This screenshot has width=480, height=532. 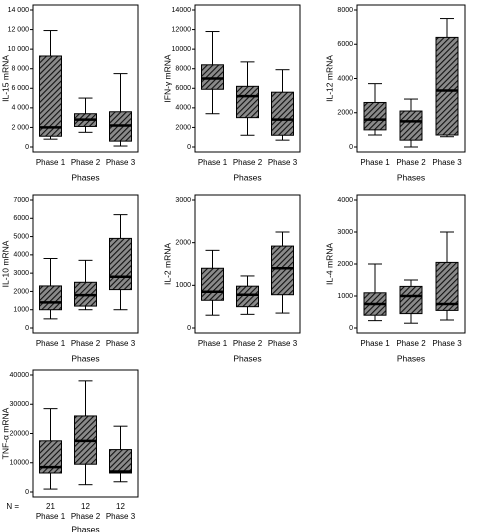 I want to click on y-axis-label: IL-4 mRNA, so click(x=329, y=264).